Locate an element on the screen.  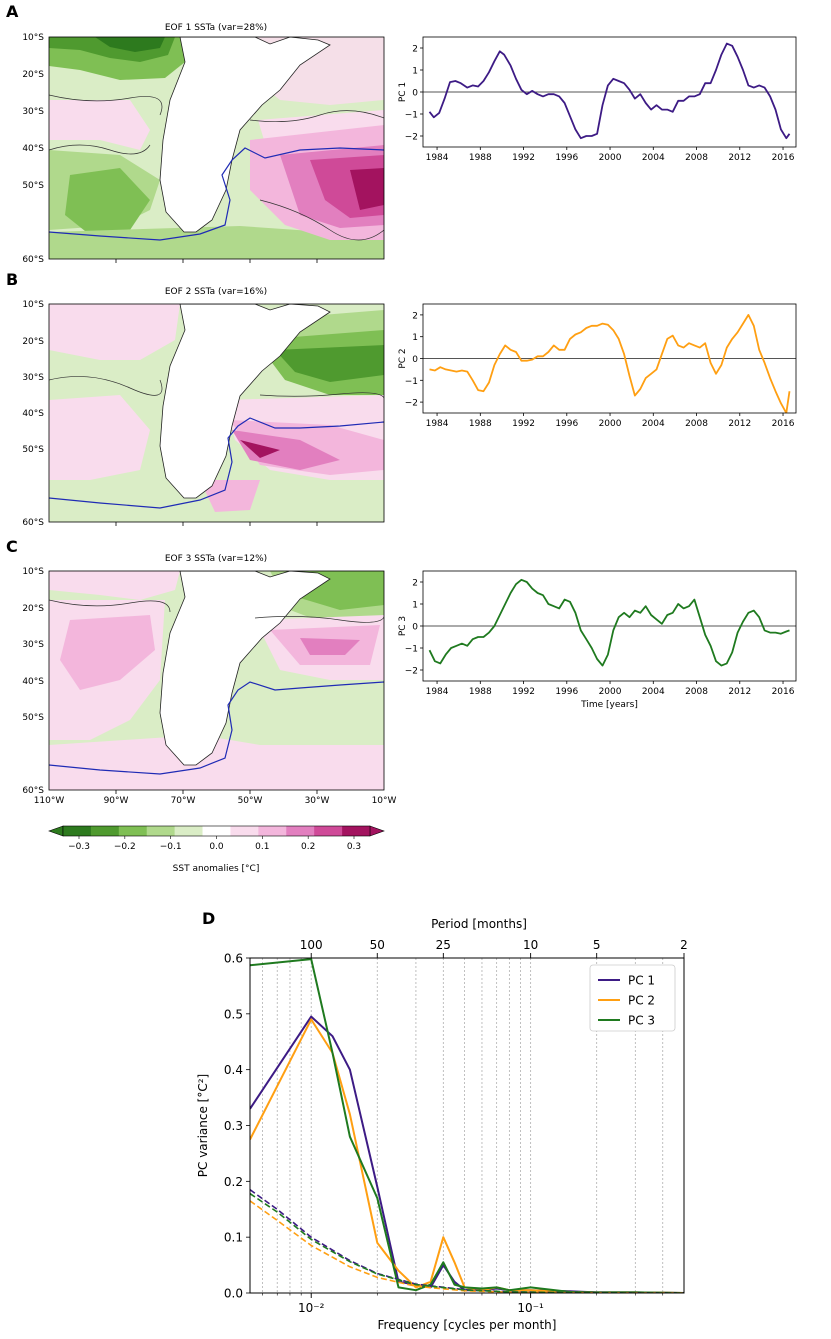
lon-tick: 110°W is located at coordinates (49, 801).